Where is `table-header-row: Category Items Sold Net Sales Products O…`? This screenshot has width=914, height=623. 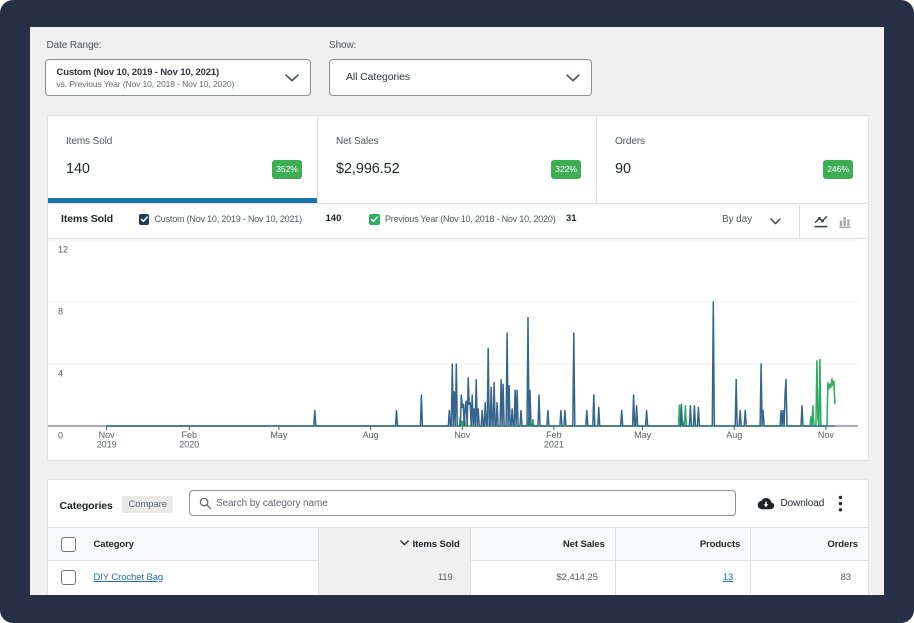
table-header-row: Category Items Sold Net Sales Products O… is located at coordinates (458, 543).